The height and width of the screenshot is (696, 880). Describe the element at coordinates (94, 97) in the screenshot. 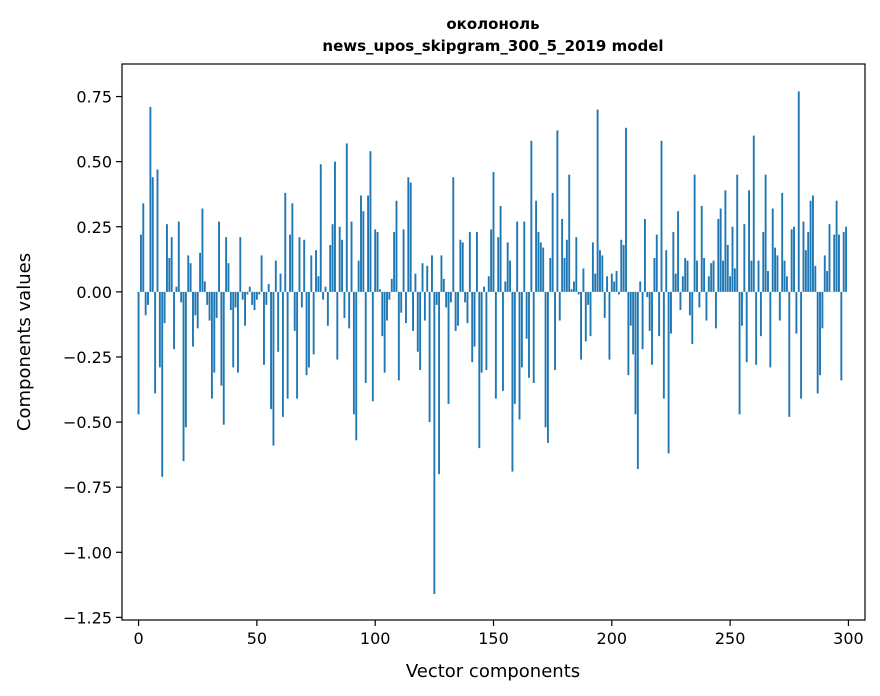

I see `y-tick-label: 0.75` at that location.